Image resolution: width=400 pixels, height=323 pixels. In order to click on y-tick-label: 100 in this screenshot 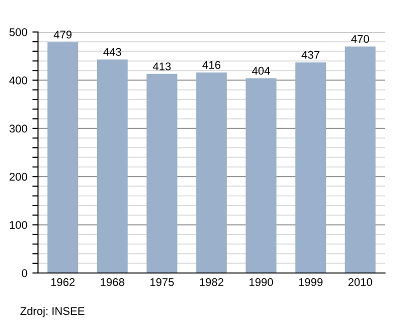, I will do `click(19, 225)`.